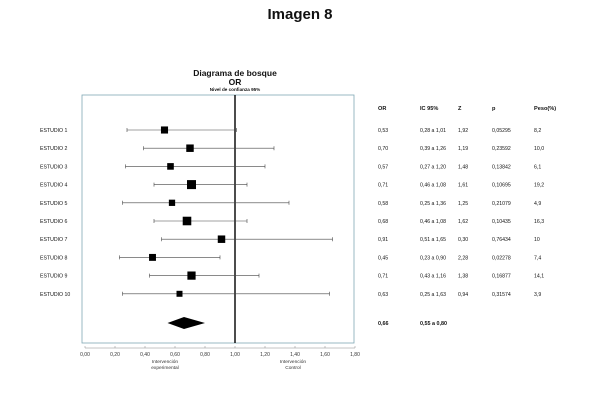 This screenshot has height=400, width=600. Describe the element at coordinates (433, 167) in the screenshot. I see `table-cell: 0,27 a 1,20` at that location.